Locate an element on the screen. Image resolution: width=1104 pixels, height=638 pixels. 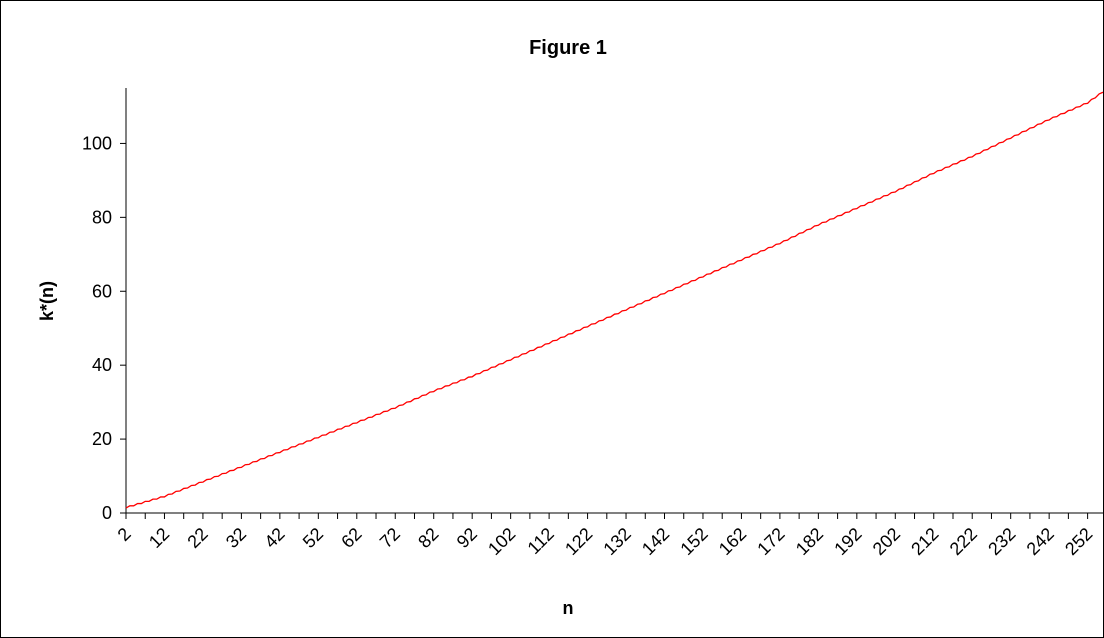
x-tick-label: 132 is located at coordinates (616, 541).